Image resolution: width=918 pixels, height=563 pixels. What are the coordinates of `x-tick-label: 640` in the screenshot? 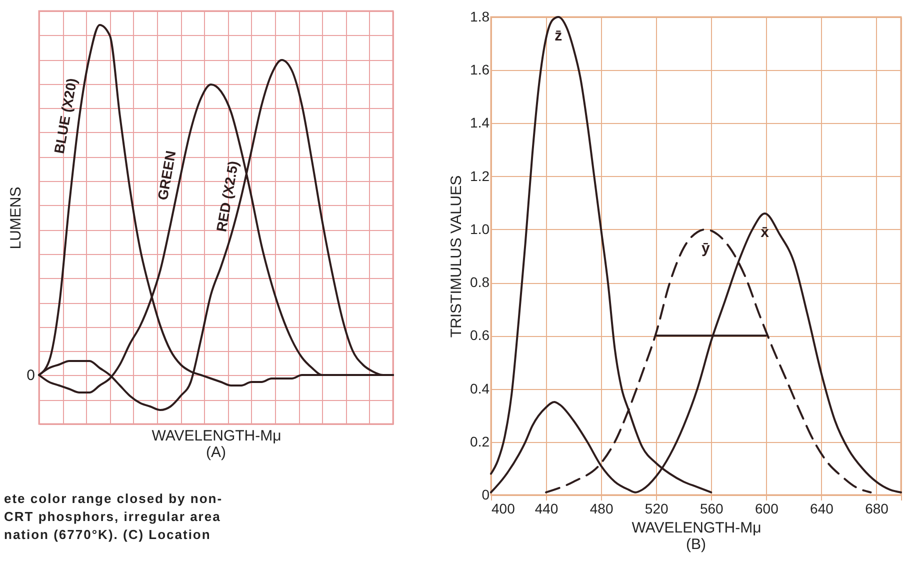 It's located at (822, 508).